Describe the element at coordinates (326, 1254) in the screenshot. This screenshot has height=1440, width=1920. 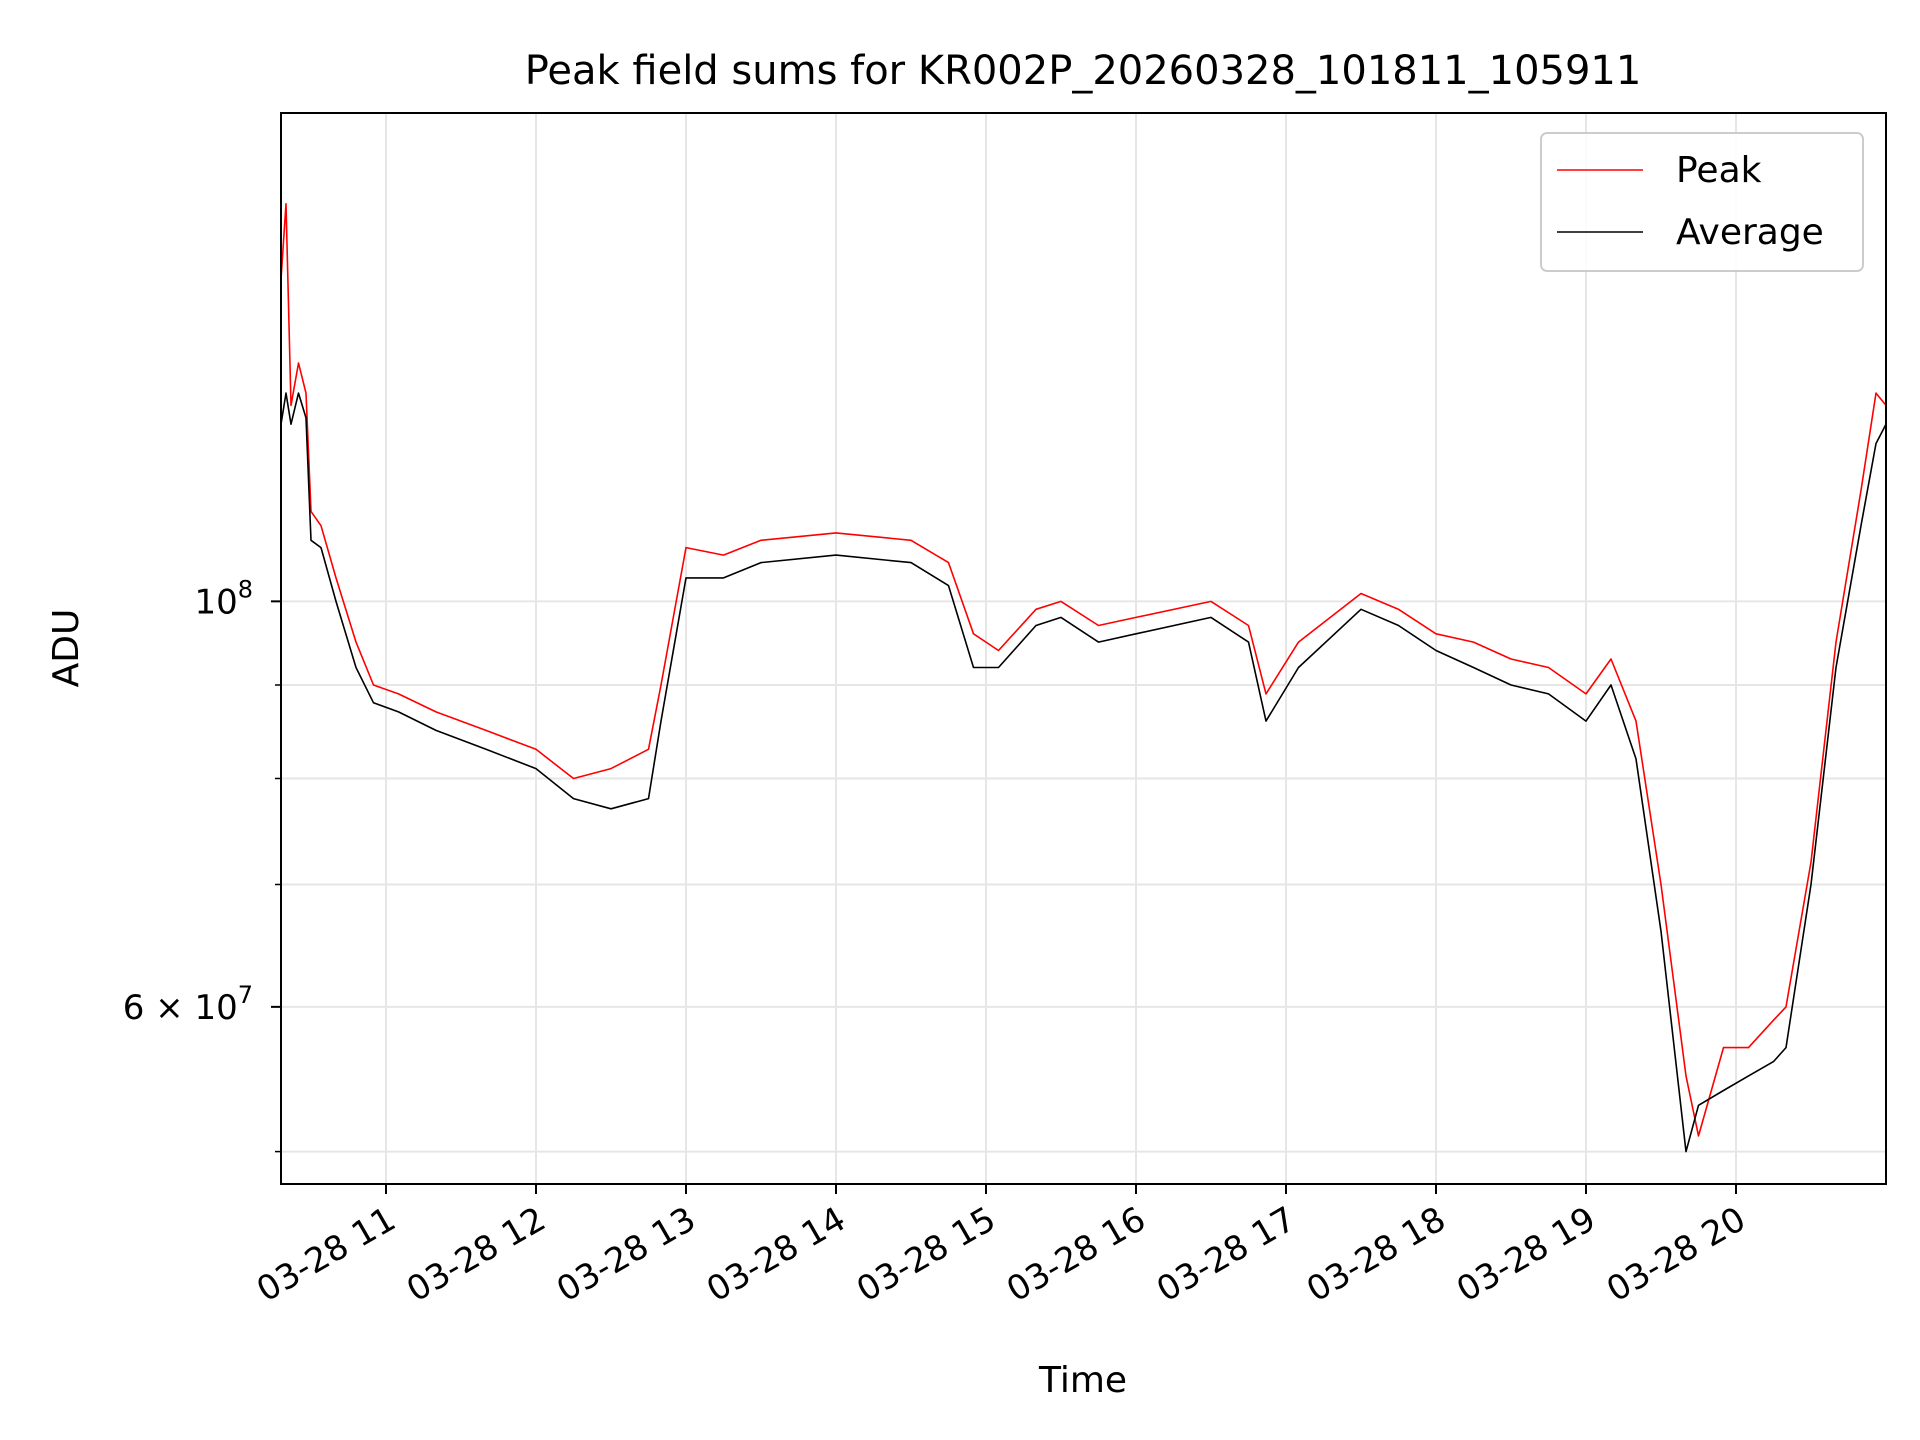
I see `x-tick-label: 03-28 11` at that location.